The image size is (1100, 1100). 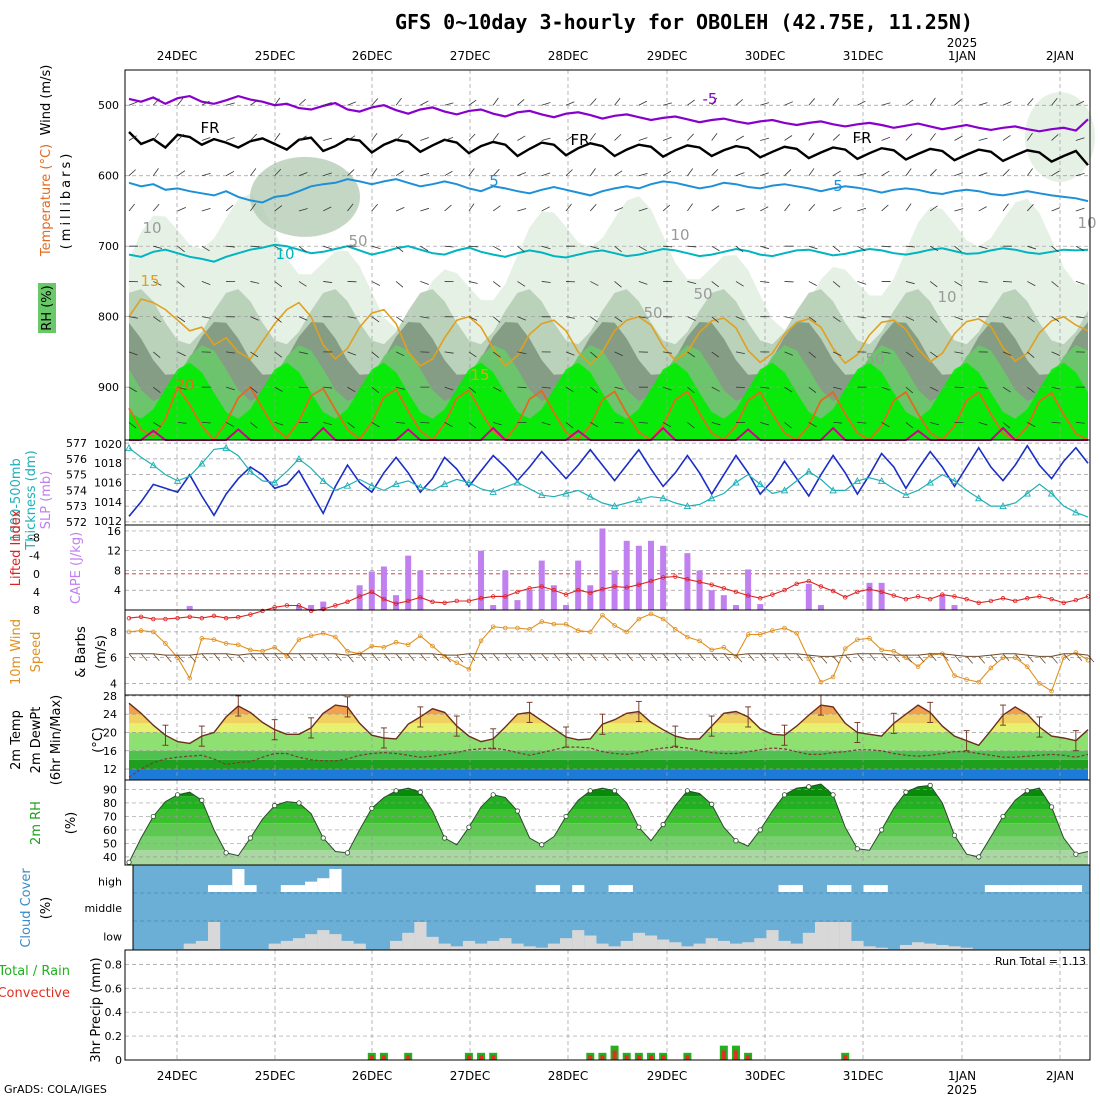 I want to click on right-tick-label: 1014, so click(x=108, y=502).